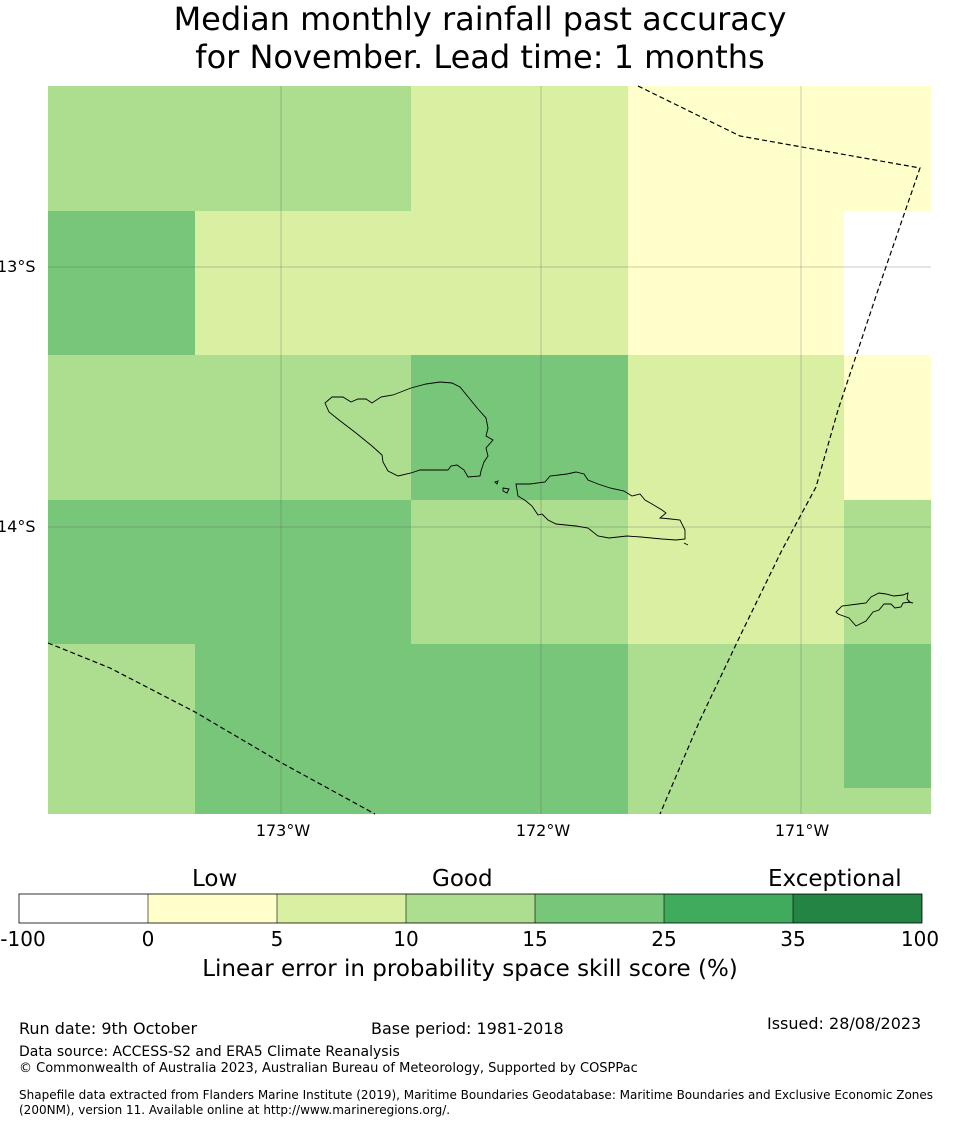 The width and height of the screenshot is (960, 1125). Describe the element at coordinates (506, 490) in the screenshot. I see `islet-manono` at that location.